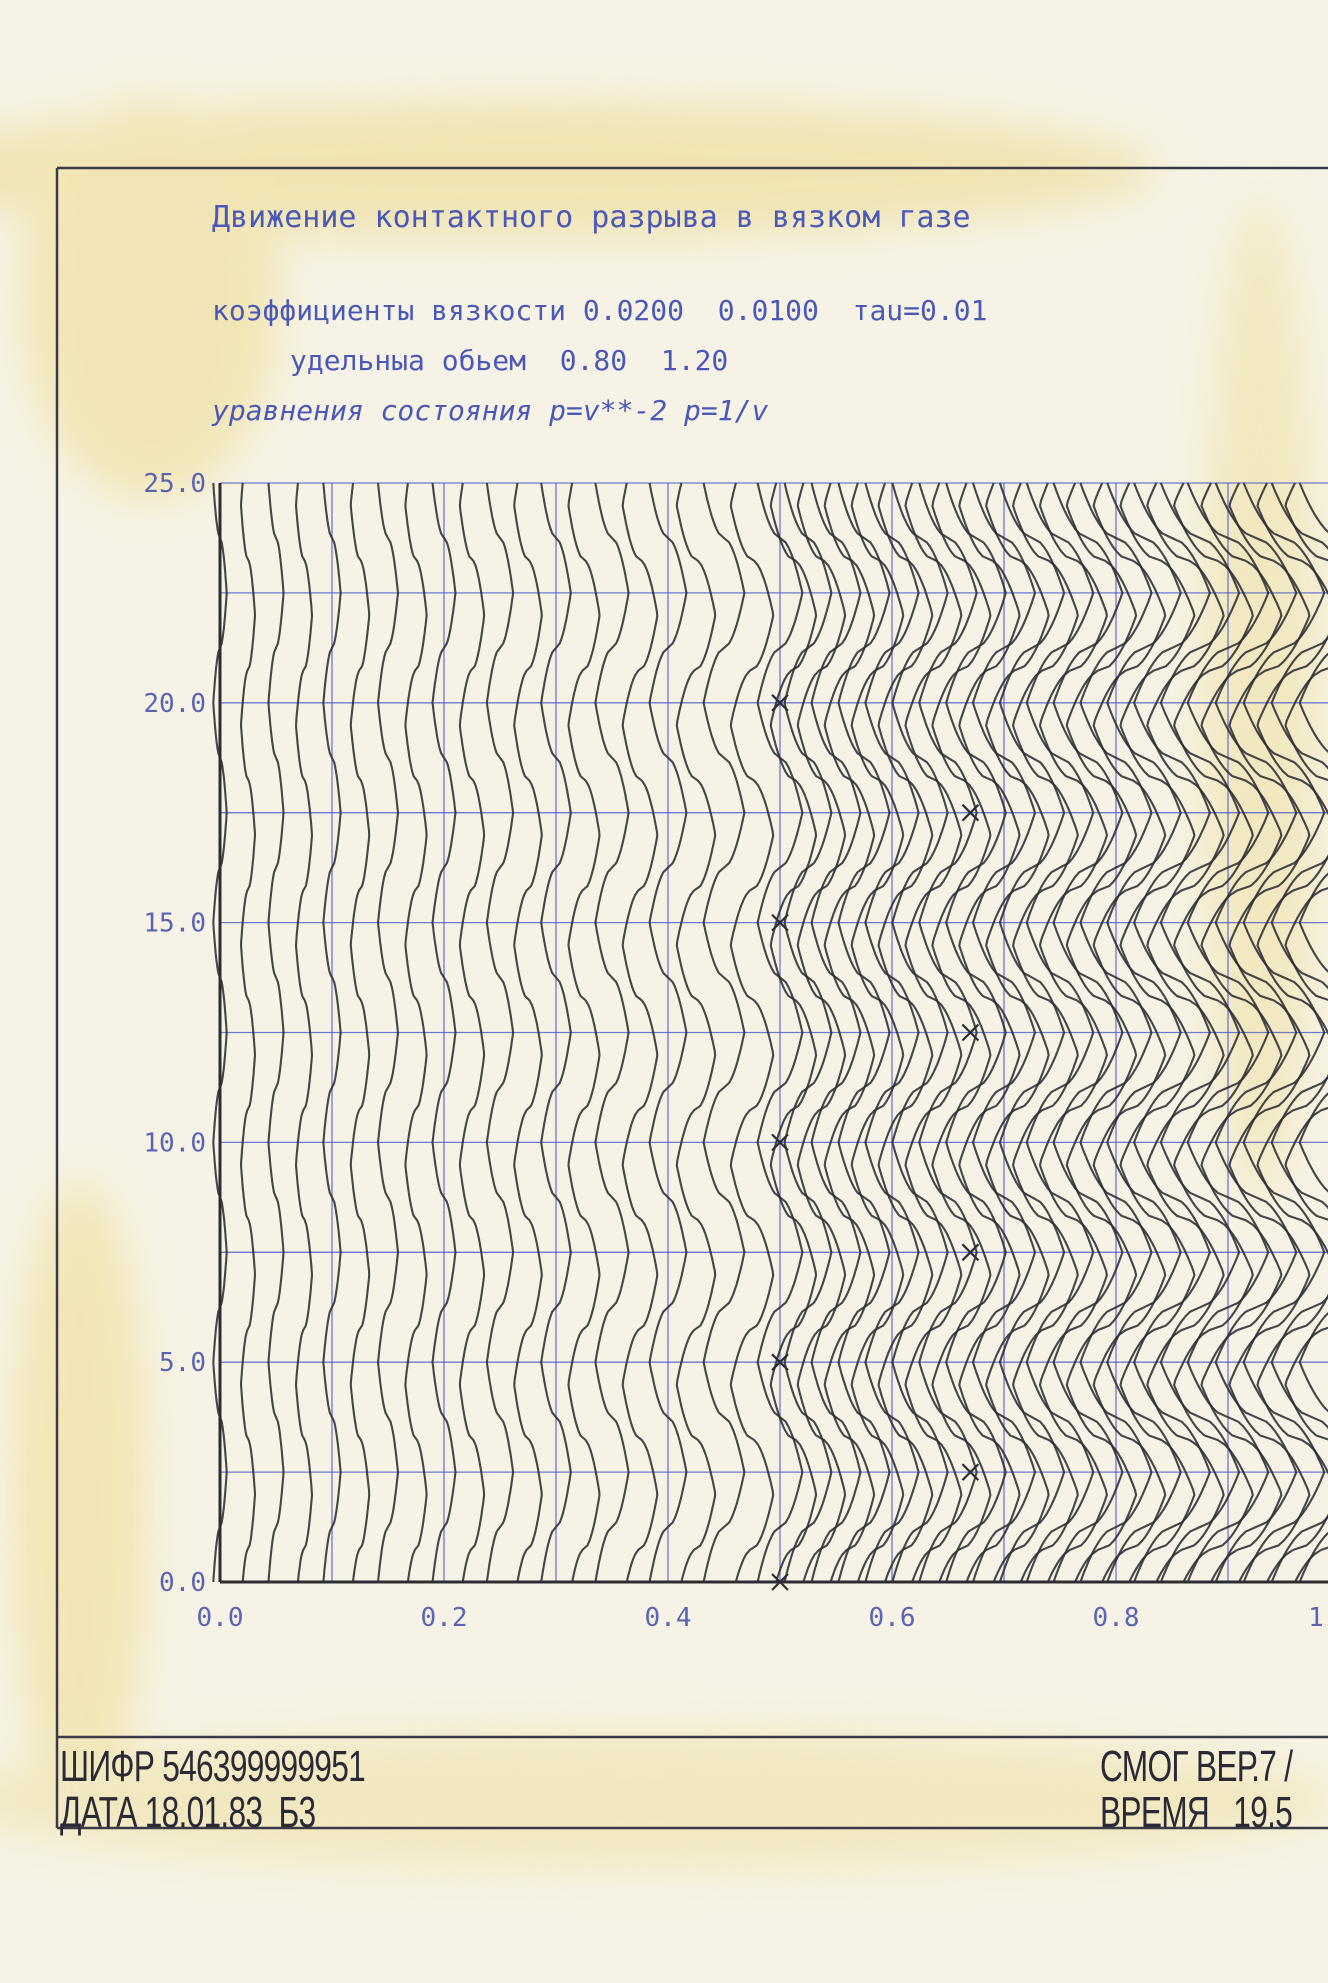  What do you see at coordinates (174, 704) in the screenshot?
I see `y-tick-label: 20.0` at bounding box center [174, 704].